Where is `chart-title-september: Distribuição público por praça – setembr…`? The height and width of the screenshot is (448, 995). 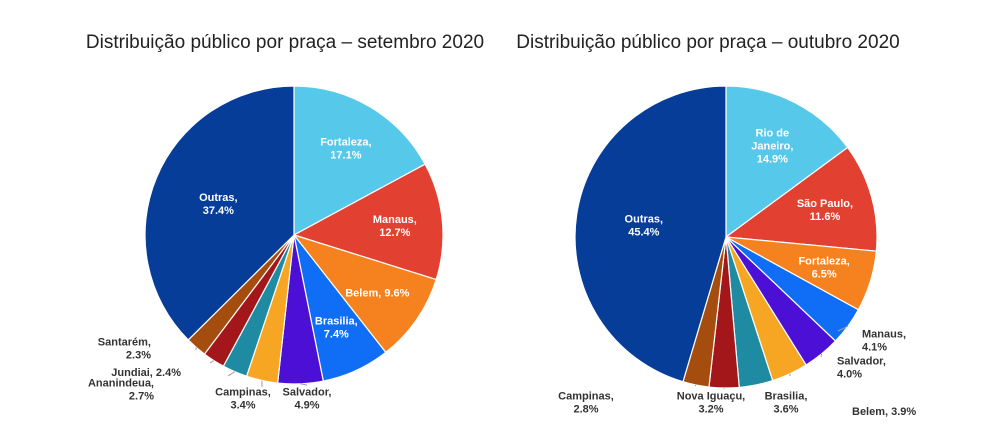
chart-title-september: Distribuição público por praça – setembr… is located at coordinates (285, 42).